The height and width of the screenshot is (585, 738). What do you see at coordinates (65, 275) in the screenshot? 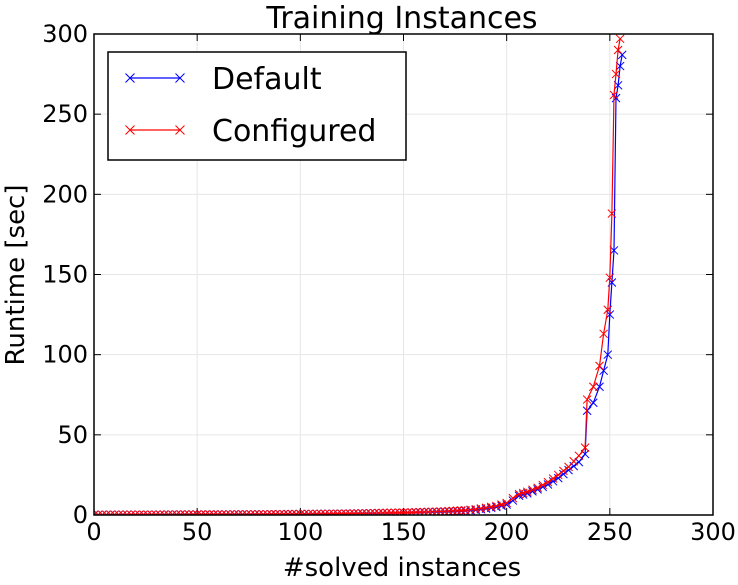
I see `y-tick-label: 150` at bounding box center [65, 275].